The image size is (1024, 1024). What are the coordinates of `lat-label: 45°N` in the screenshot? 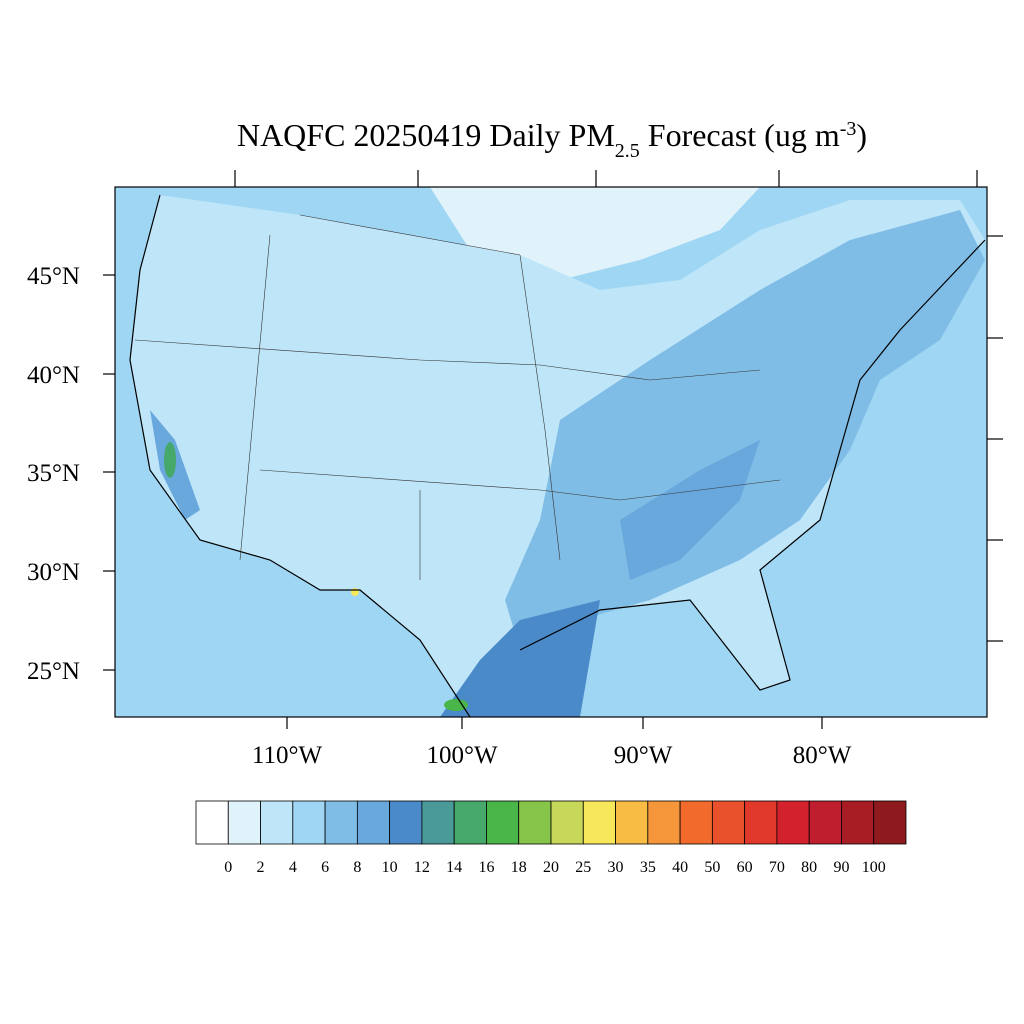 It's located at (53, 276).